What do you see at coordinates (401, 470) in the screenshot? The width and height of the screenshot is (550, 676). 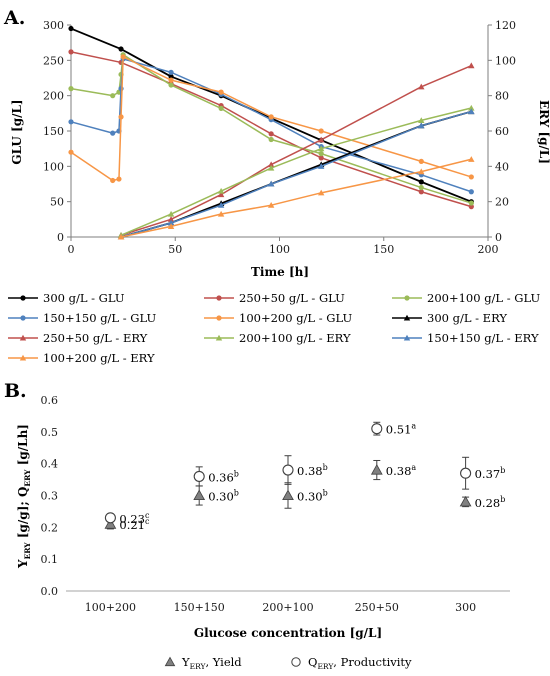 I see `data-label: 0.38a` at bounding box center [401, 470].